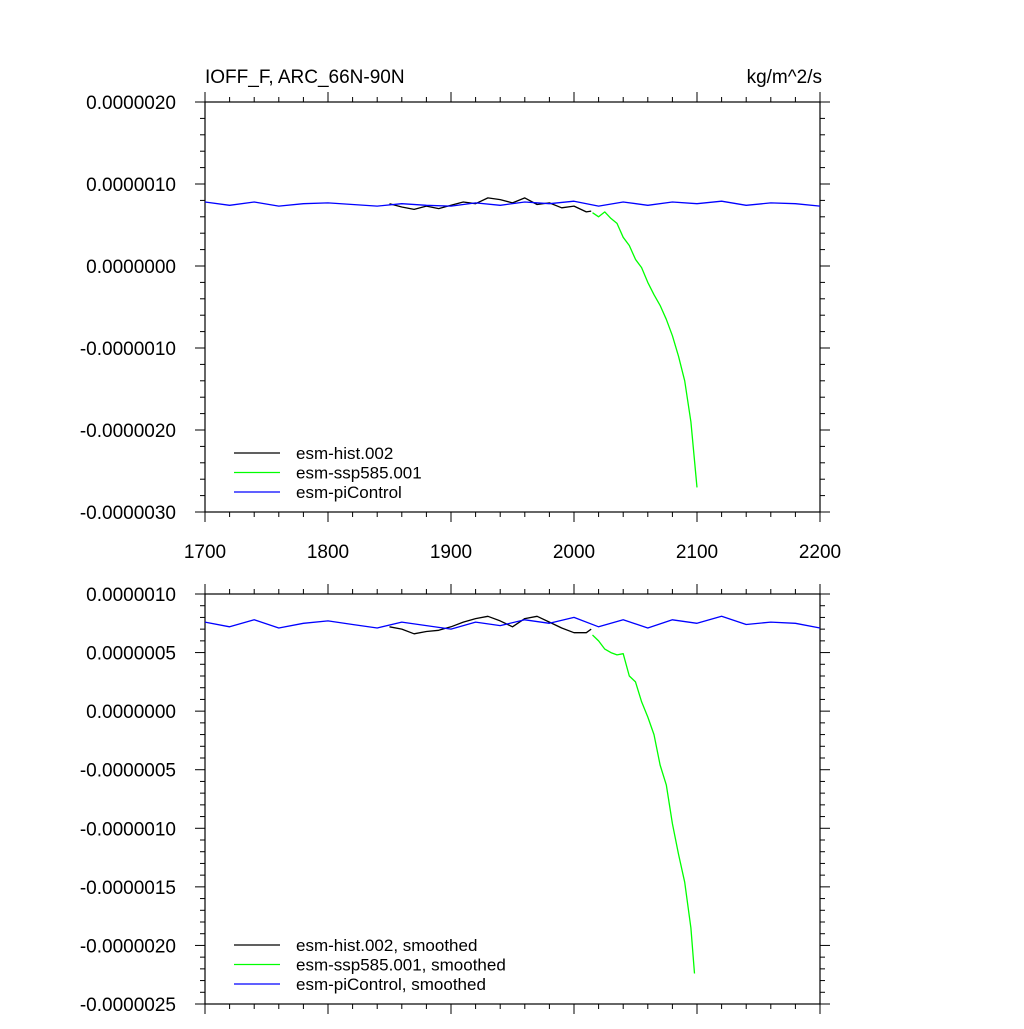  Describe the element at coordinates (128, 513) in the screenshot. I see `y-tick-label: -0.0000030` at that location.